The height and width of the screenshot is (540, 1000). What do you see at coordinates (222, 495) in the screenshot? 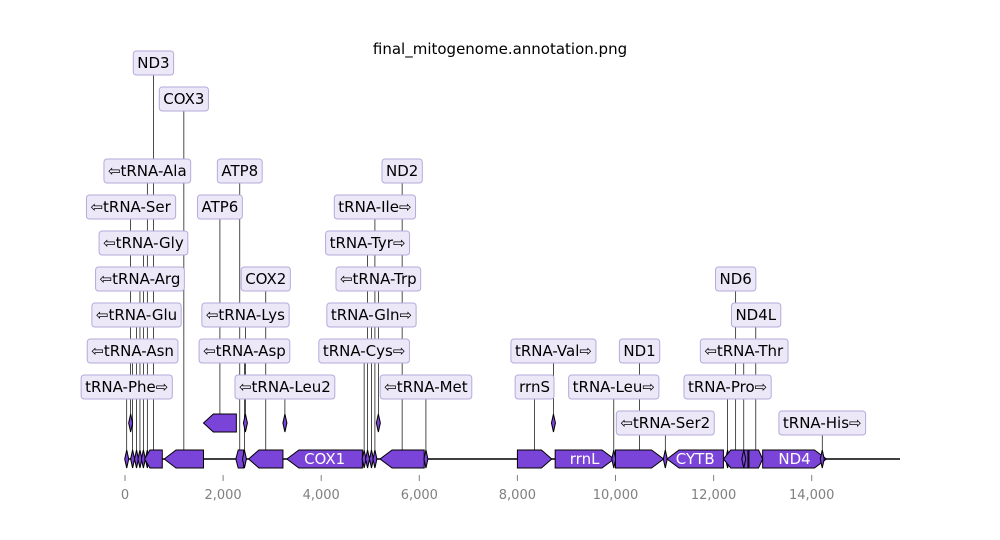
I see `x-tick-label: 2,000` at bounding box center [222, 495].